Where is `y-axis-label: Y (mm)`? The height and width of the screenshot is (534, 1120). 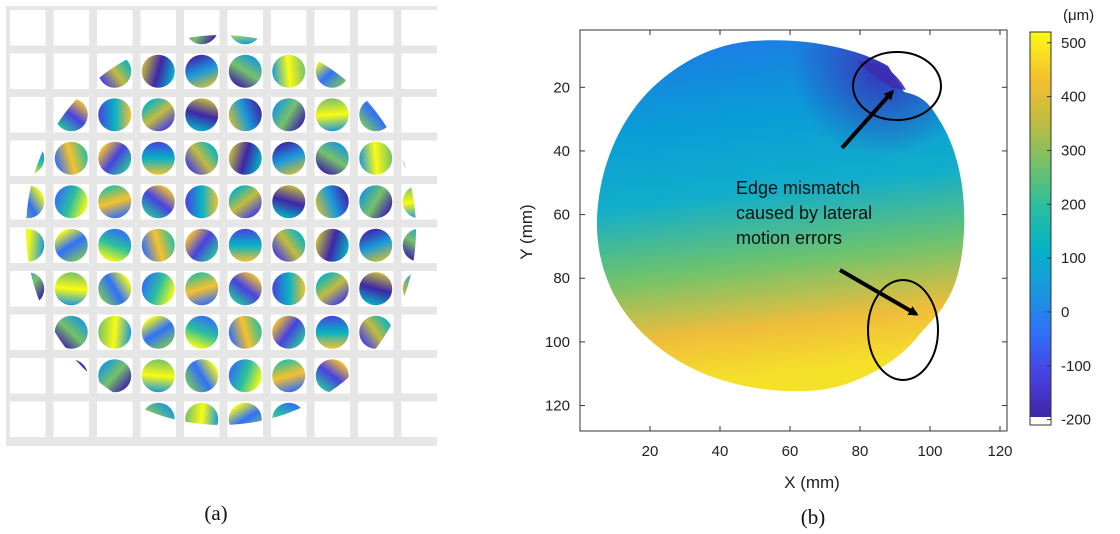 y-axis-label: Y (mm) is located at coordinates (526, 231).